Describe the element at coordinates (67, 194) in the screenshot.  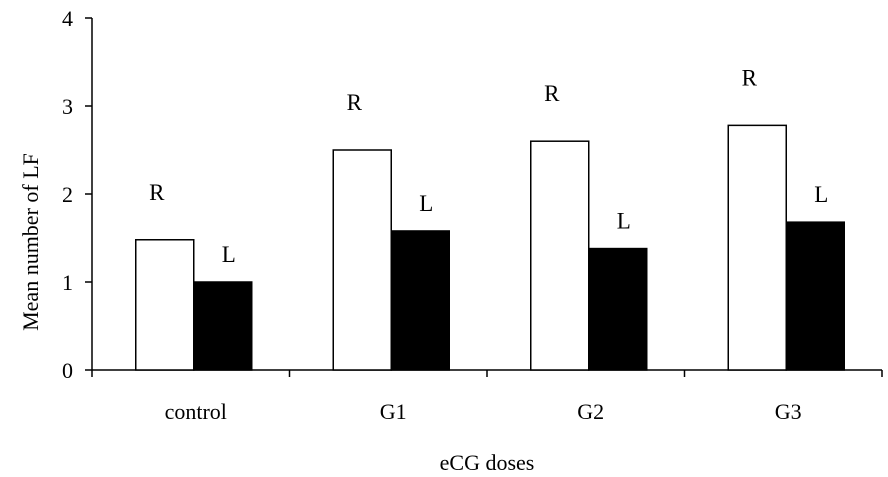
I see `y-tick-label: 2` at that location.